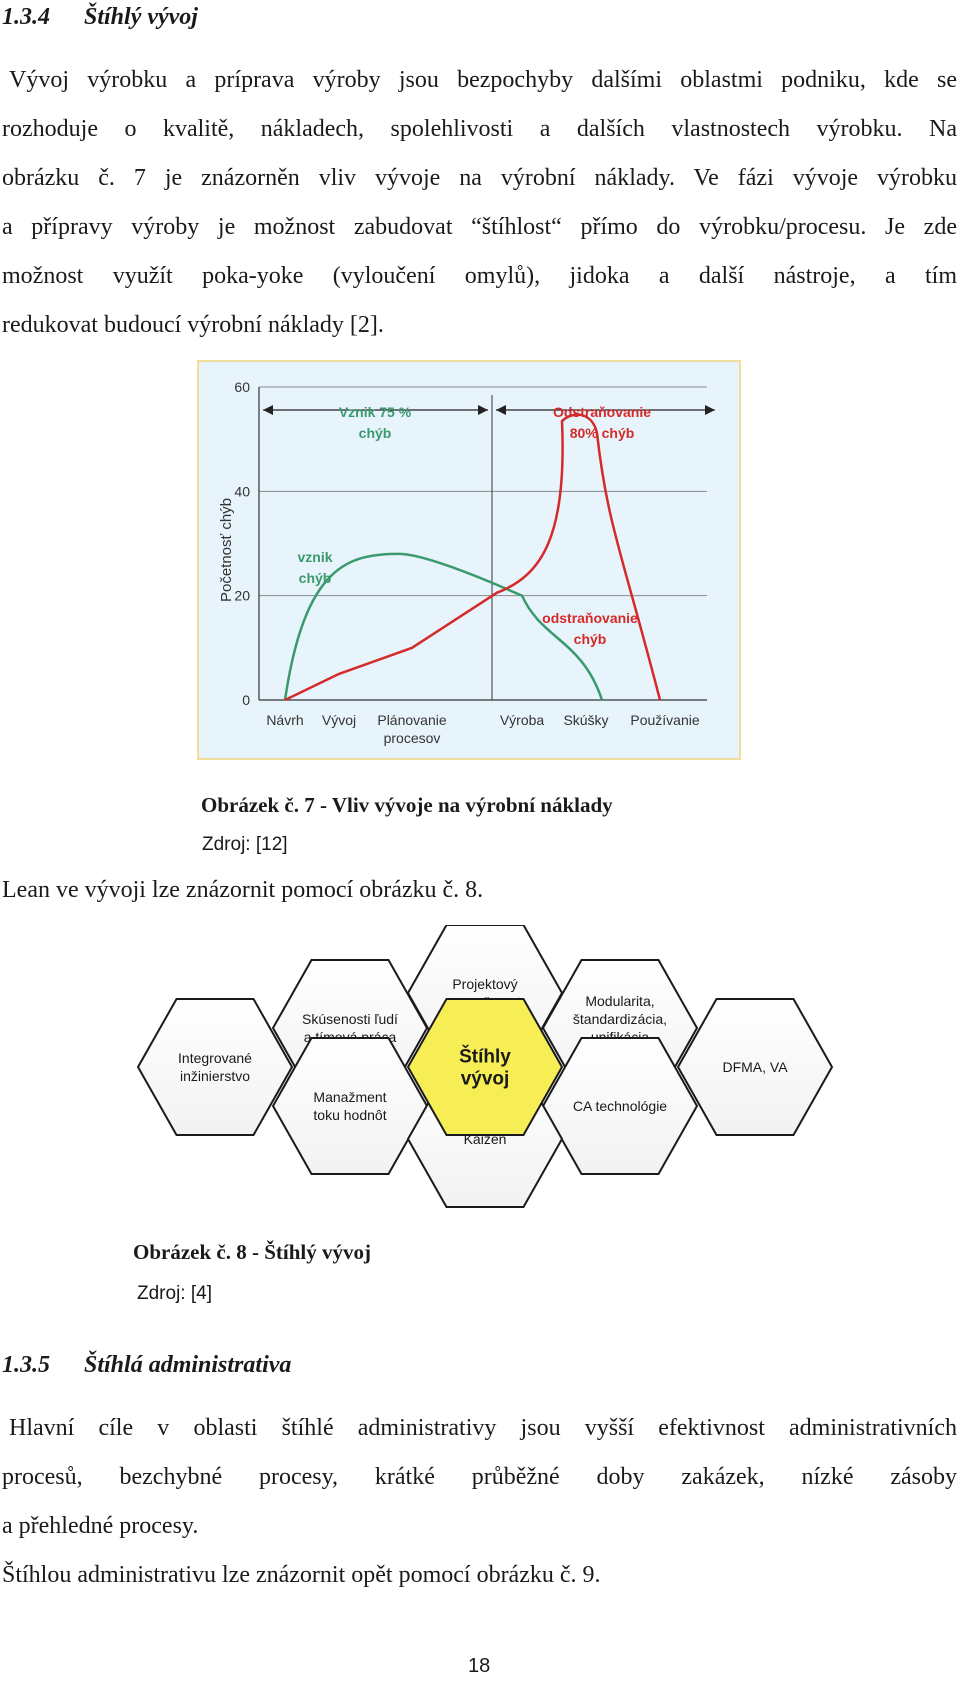  What do you see at coordinates (26, 17) in the screenshot?
I see `section-number: 1.3.4` at bounding box center [26, 17].